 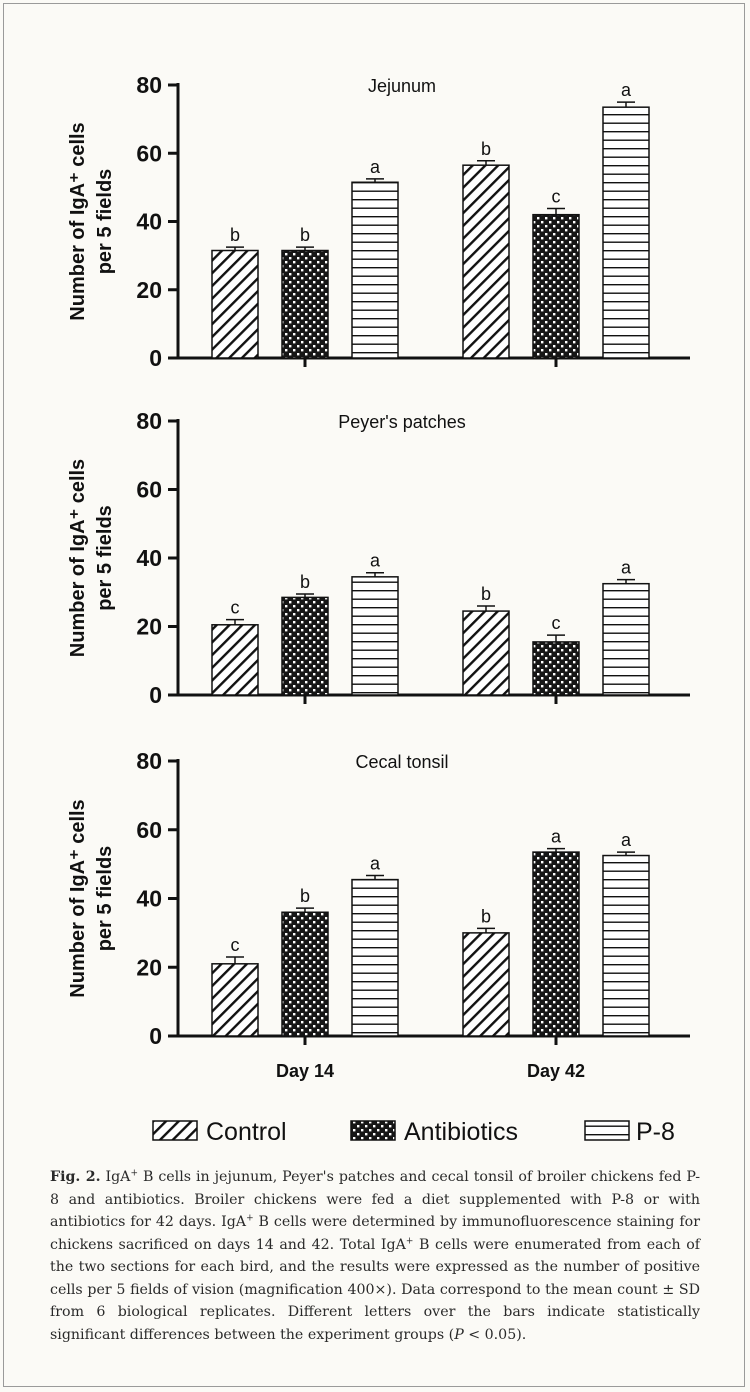 I want to click on caption-iga-2: IgA, so click(x=234, y=1222).